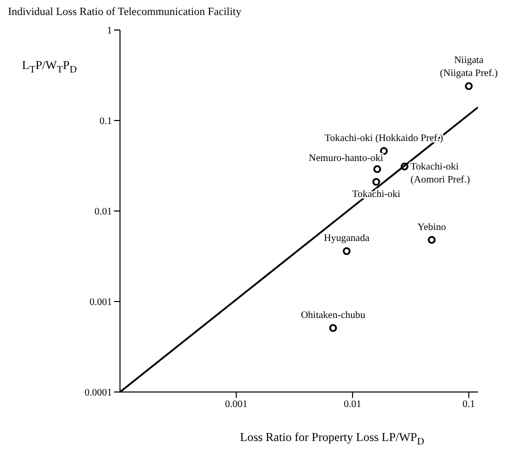 Image resolution: width=508 pixels, height=462 pixels. Describe the element at coordinates (440, 174) in the screenshot. I see `annotation: Tokachi-oki (Aomori Pref.)` at that location.